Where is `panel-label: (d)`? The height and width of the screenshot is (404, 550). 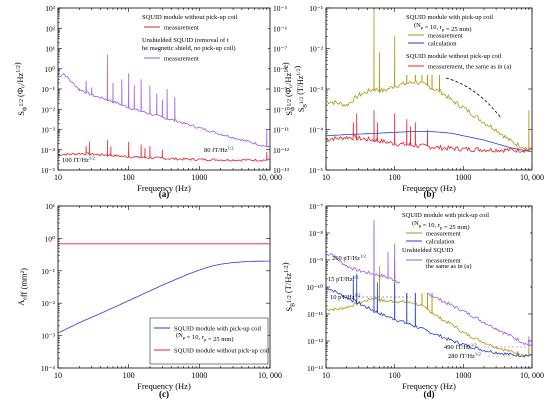
panel-label: (d) is located at coordinates (429, 394).